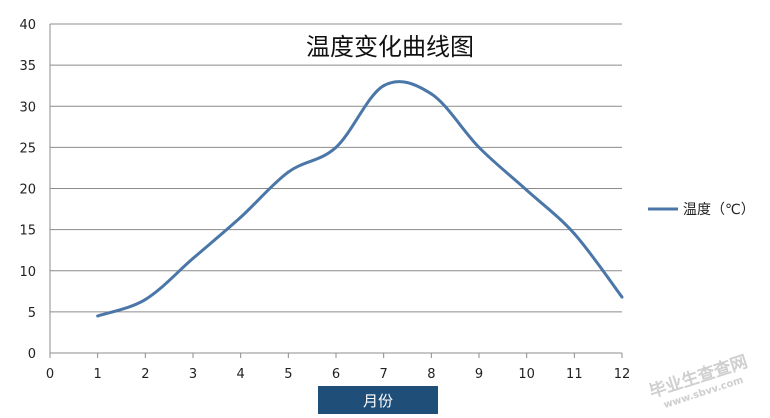 The width and height of the screenshot is (770, 418). Describe the element at coordinates (27, 231) in the screenshot. I see `y-tick-label: 15` at that location.